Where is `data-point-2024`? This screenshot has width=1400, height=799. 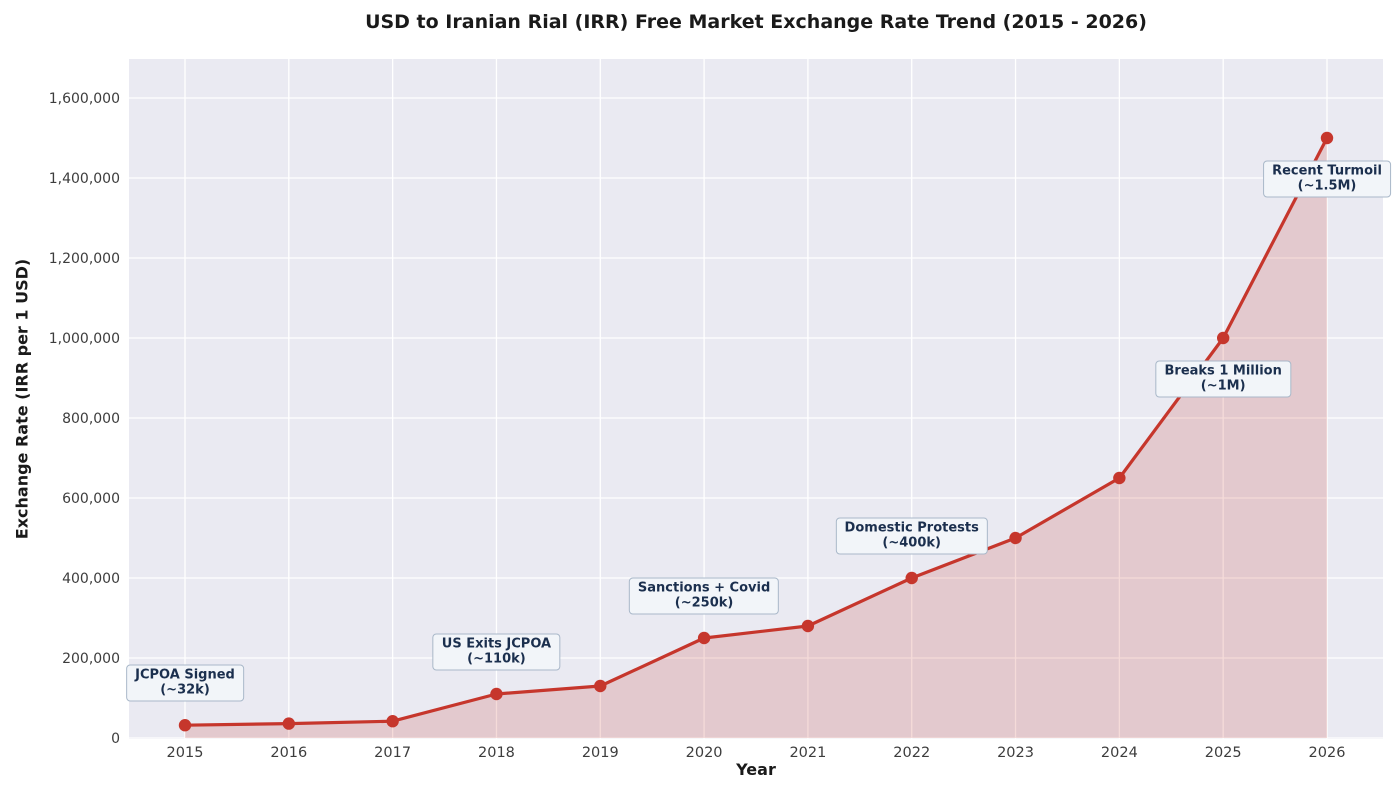 data-point-2024 is located at coordinates (1119, 478).